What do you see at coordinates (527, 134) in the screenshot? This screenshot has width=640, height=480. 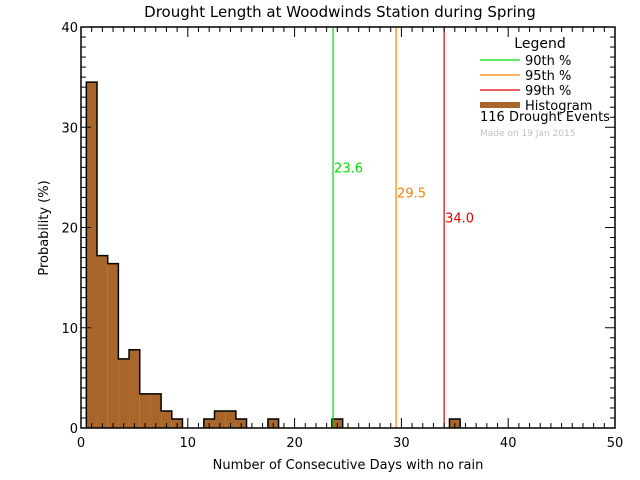 I see `legend-made-on: Made on 19 Jan 2015` at bounding box center [527, 134].